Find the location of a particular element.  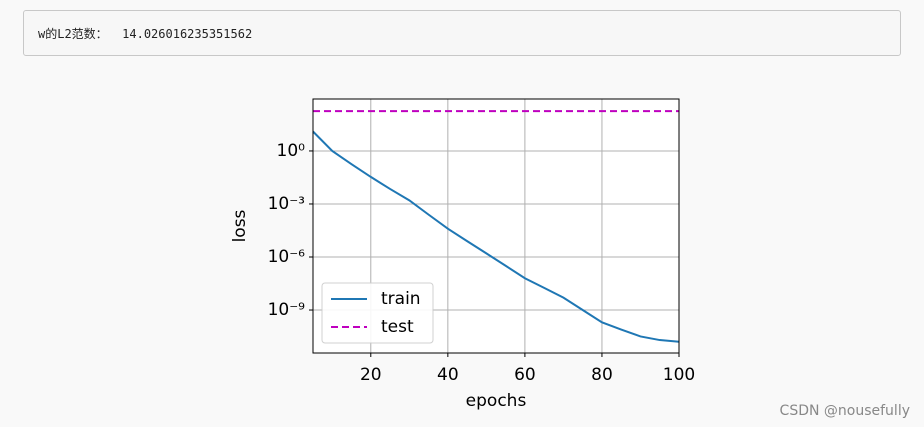

x-axis-label: epochs is located at coordinates (496, 401).